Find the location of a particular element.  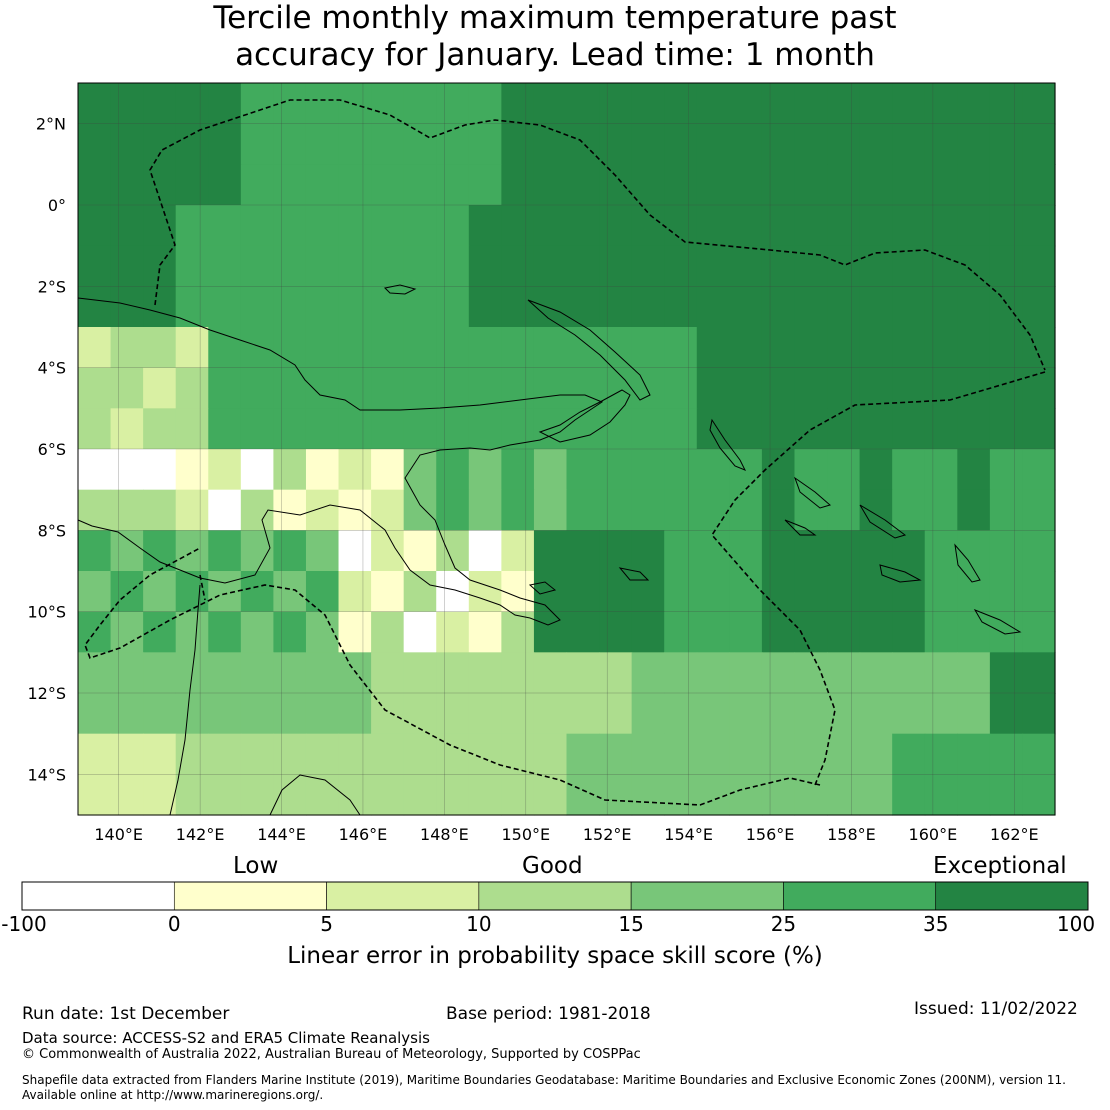

lat-tick-label: 2°N is located at coordinates (51, 124).